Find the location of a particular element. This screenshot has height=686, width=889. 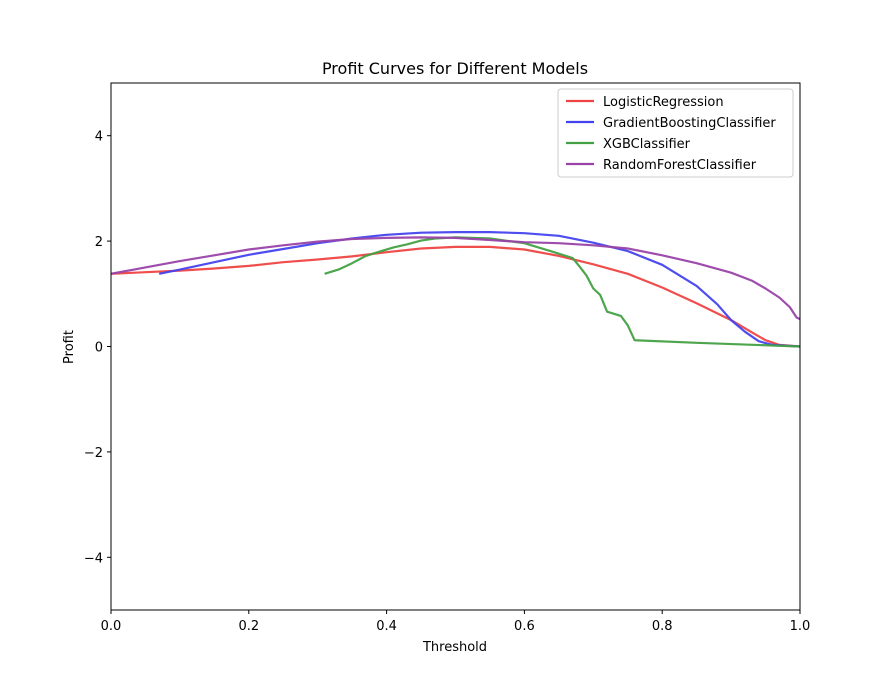

y-tick-label: −4 is located at coordinates (93, 558).